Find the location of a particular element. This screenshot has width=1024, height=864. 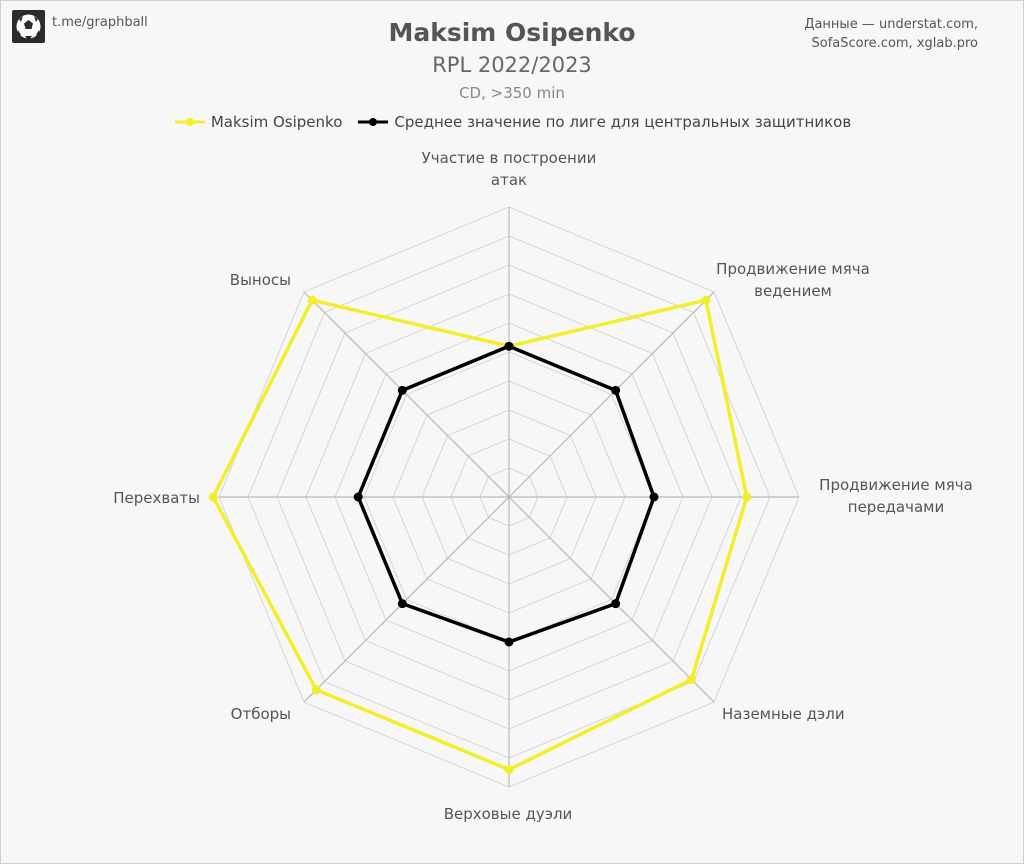

axis-label-0: Участие в построении атак is located at coordinates (509, 169).